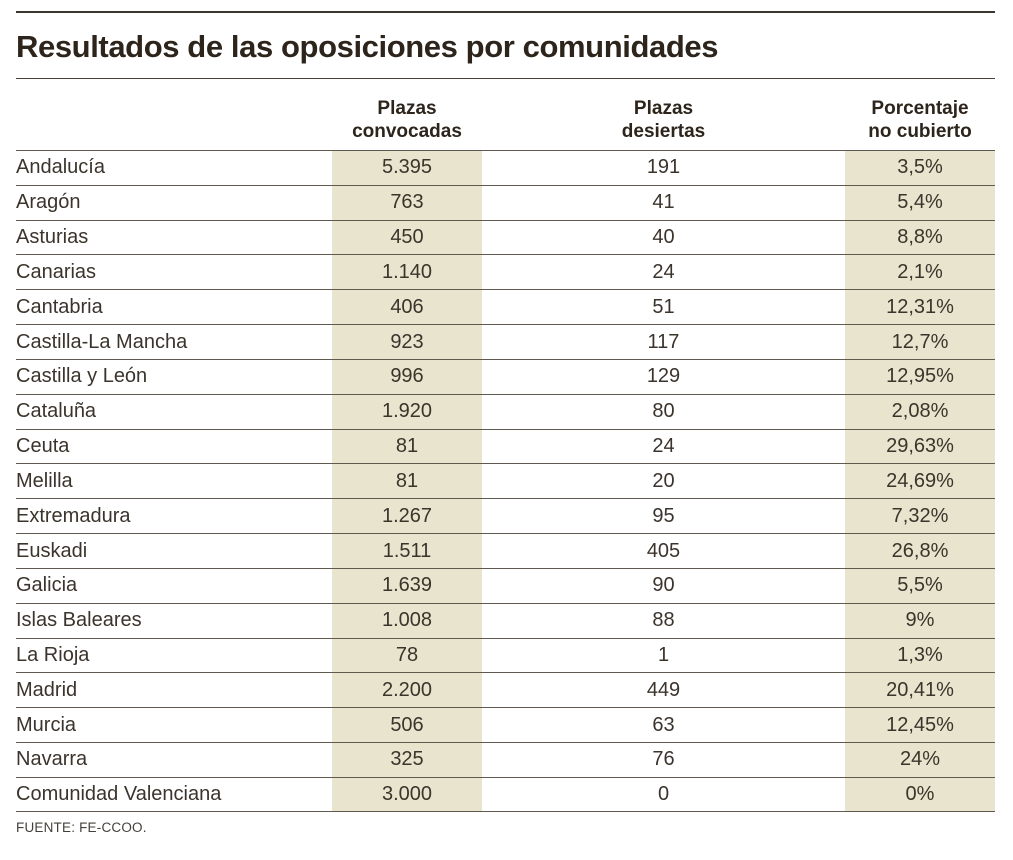  Describe the element at coordinates (920, 516) in the screenshot. I see `porcentaje-cell: 7,32%` at that location.